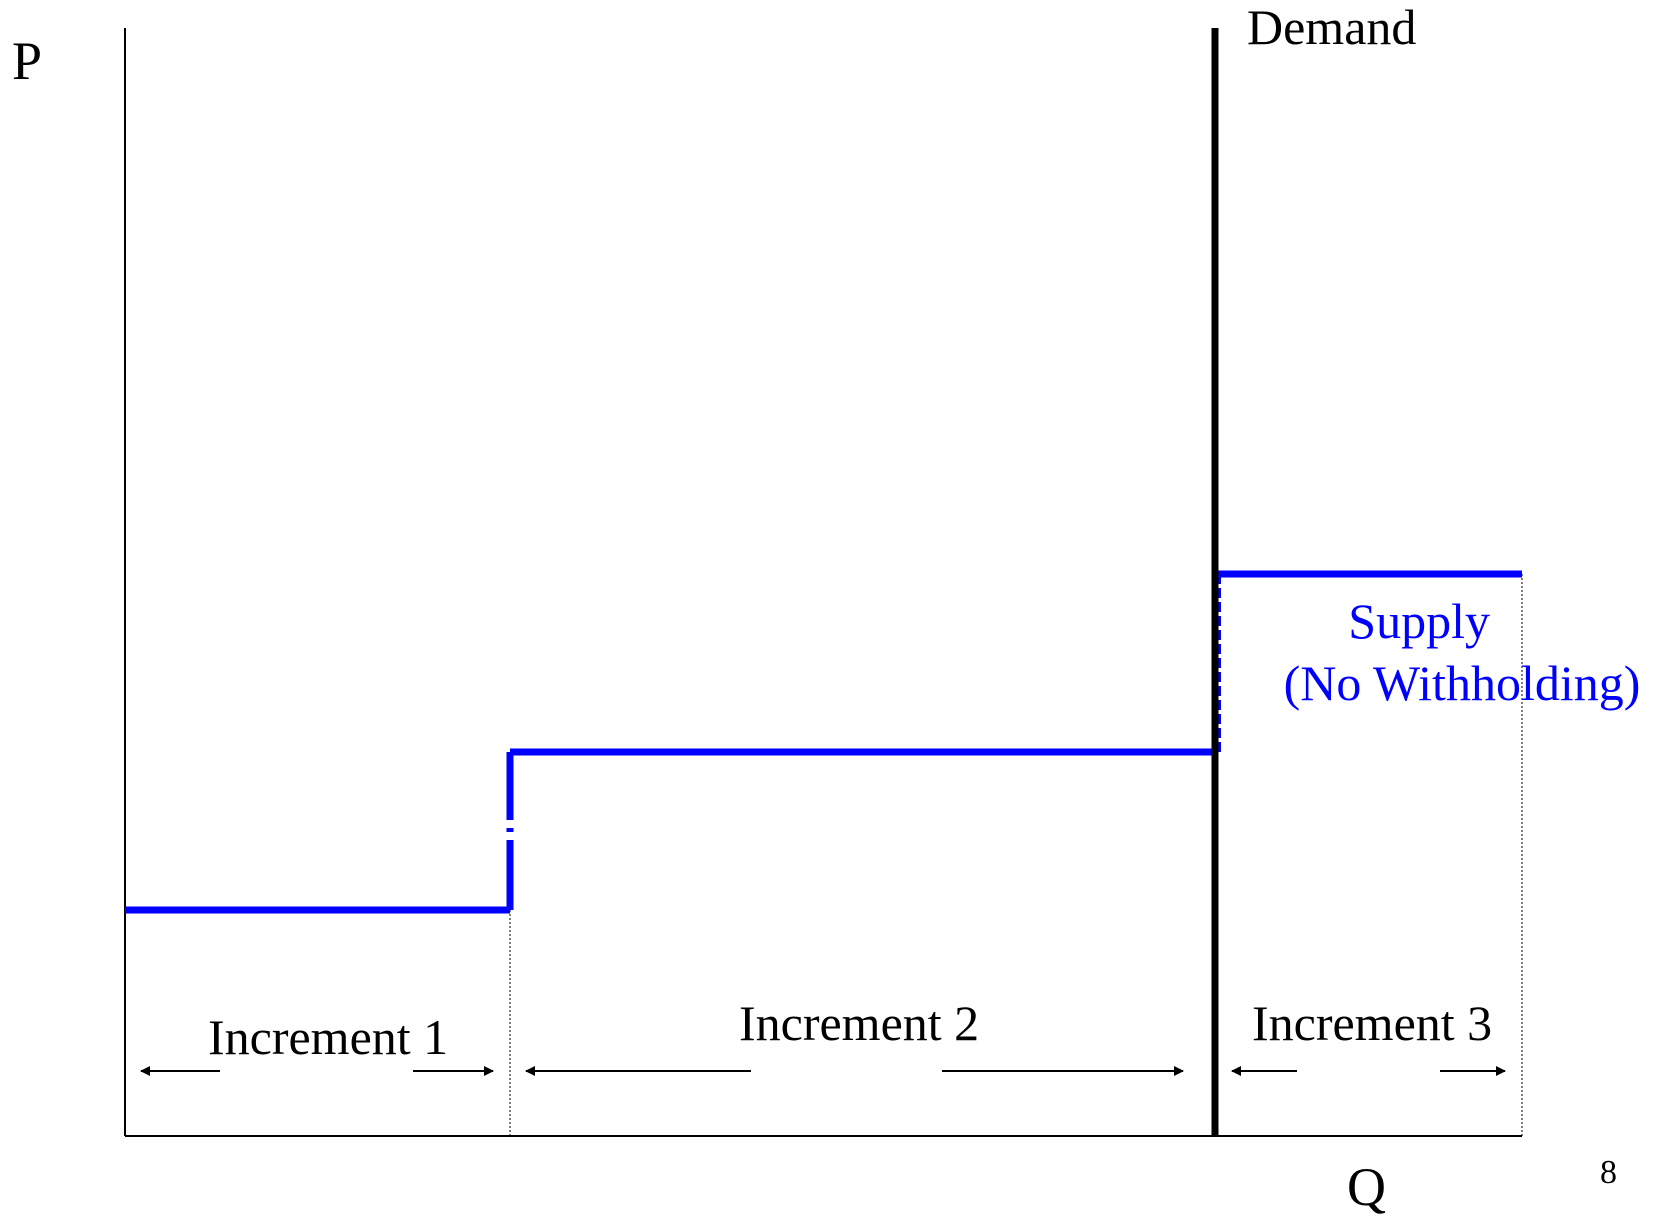 The image size is (1666, 1217). Describe the element at coordinates (1372, 1023) in the screenshot. I see `increment-3-label: Increment 3` at that location.